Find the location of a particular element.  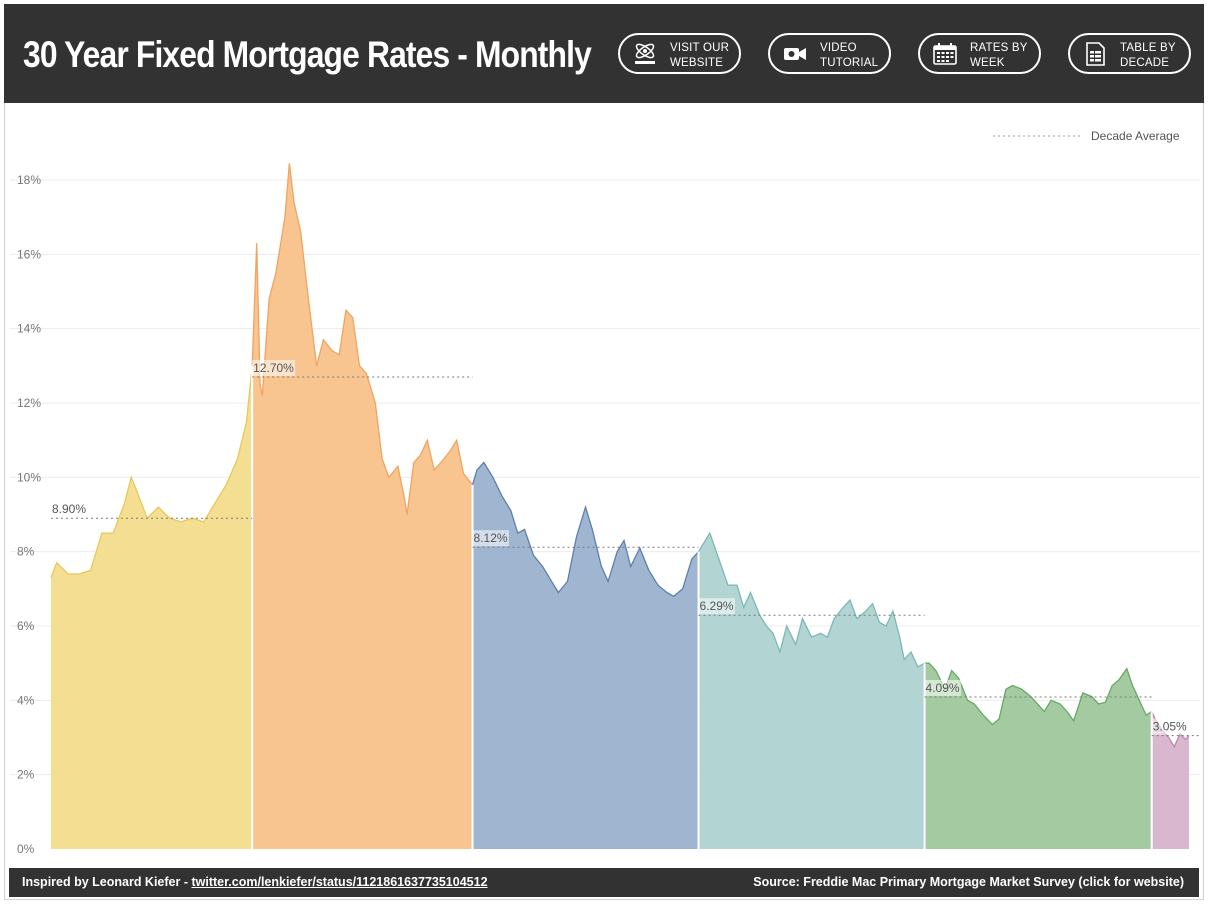

visit-website-button: VISIT OUR WEBSITE is located at coordinates (679, 53).